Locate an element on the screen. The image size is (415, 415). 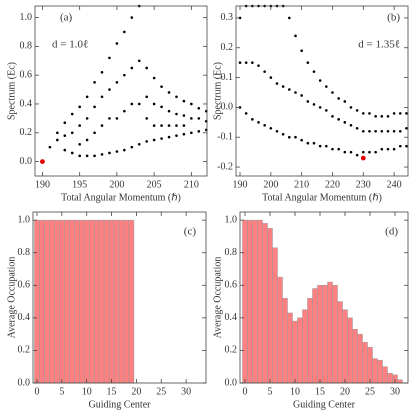
annotation: d = 1.35ℓ is located at coordinates (379, 45).